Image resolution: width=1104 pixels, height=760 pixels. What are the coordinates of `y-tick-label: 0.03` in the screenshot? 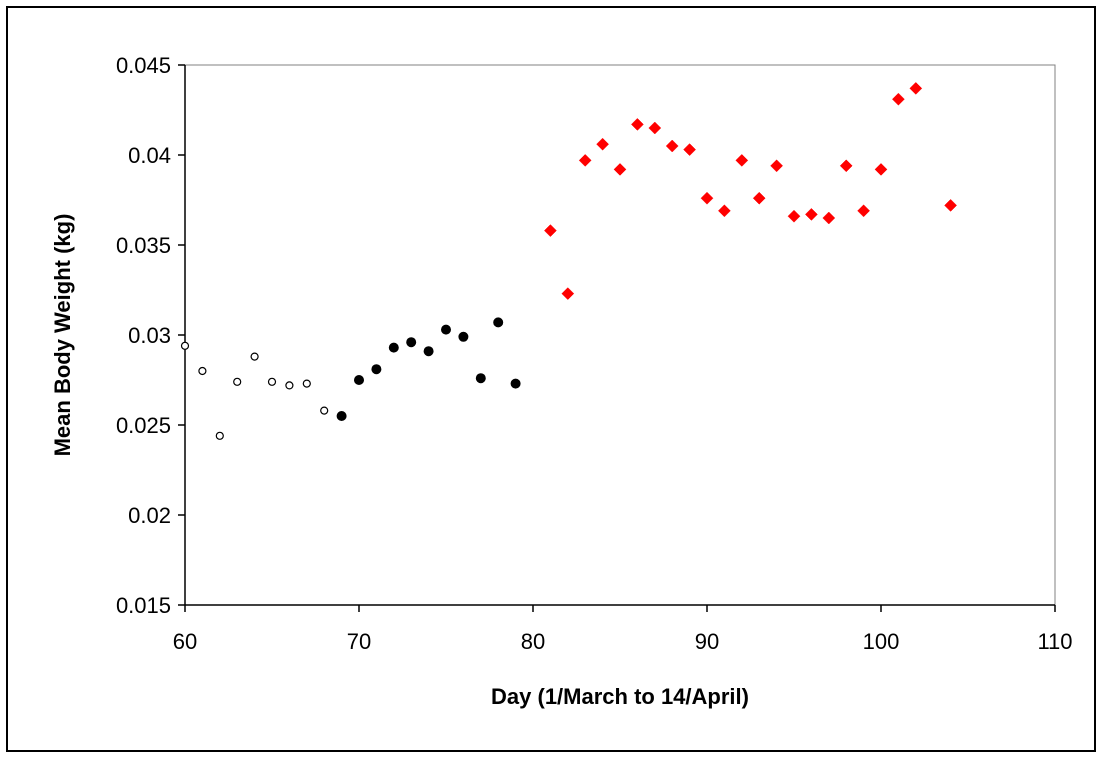 It's located at (149, 335).